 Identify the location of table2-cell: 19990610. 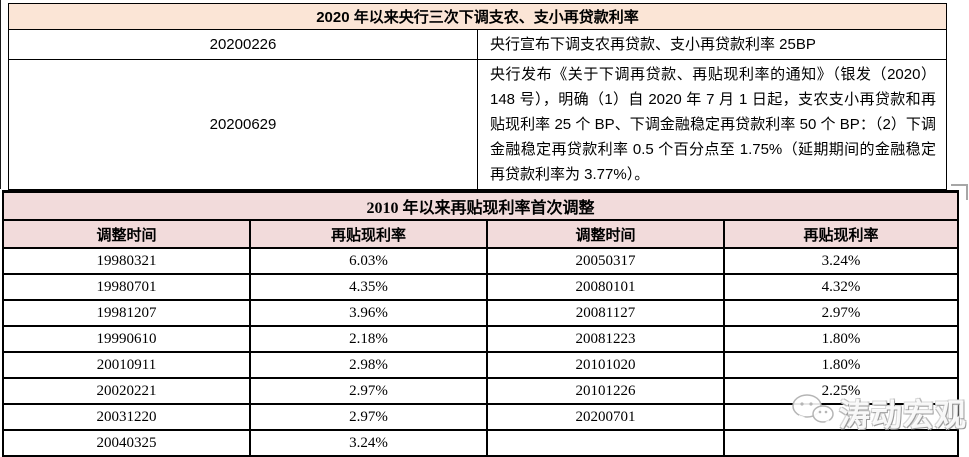
(126, 339).